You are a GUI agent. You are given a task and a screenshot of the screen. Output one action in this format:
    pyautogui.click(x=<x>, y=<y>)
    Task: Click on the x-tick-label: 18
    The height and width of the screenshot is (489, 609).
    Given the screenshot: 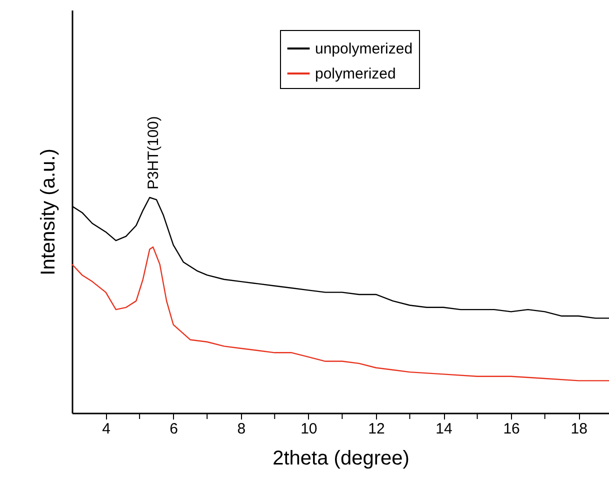 What is the action you would take?
    pyautogui.click(x=579, y=429)
    